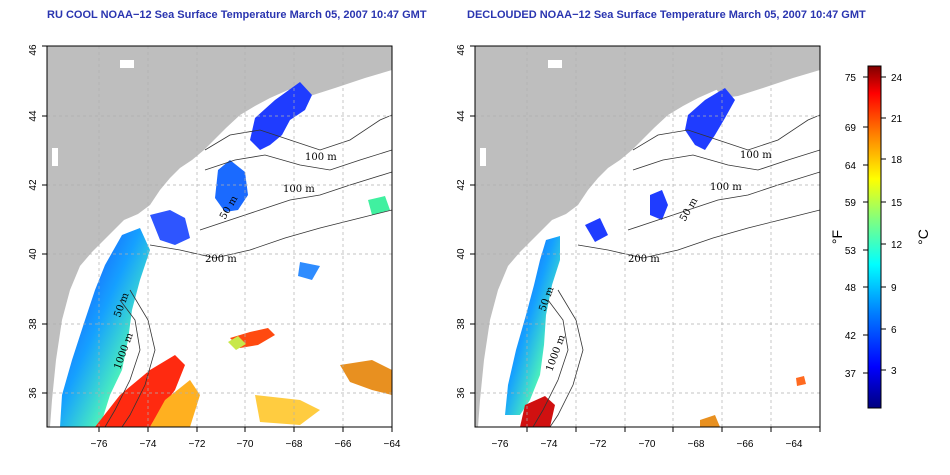 The height and width of the screenshot is (475, 950). Describe the element at coordinates (897, 245) in the screenshot. I see `colorbar-c-tick: 12` at that location.